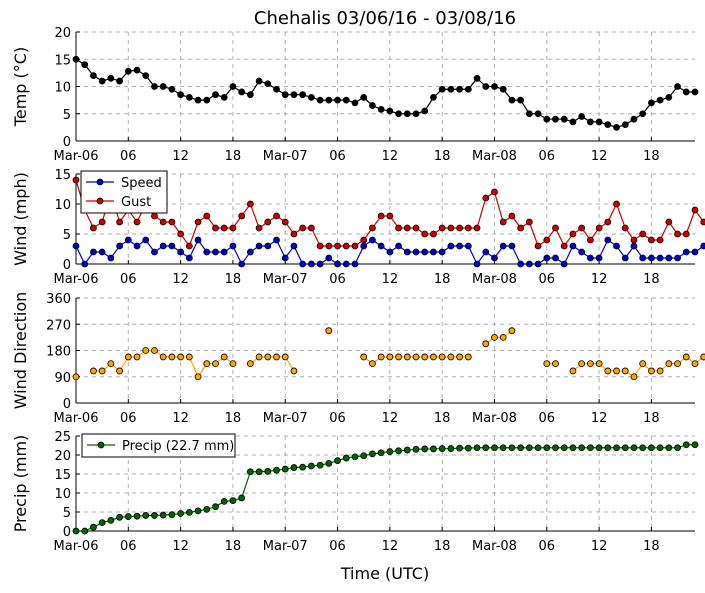 The width and height of the screenshot is (705, 593). I want to click on legend: Speed Gust, so click(124, 192).